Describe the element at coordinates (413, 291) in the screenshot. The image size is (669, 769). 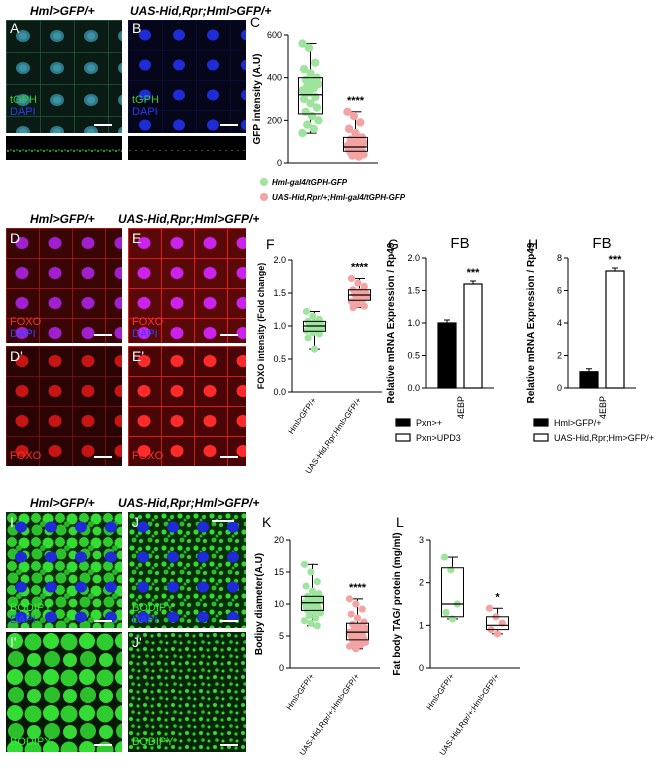
I see `y-tick-label: 1.5` at that location.